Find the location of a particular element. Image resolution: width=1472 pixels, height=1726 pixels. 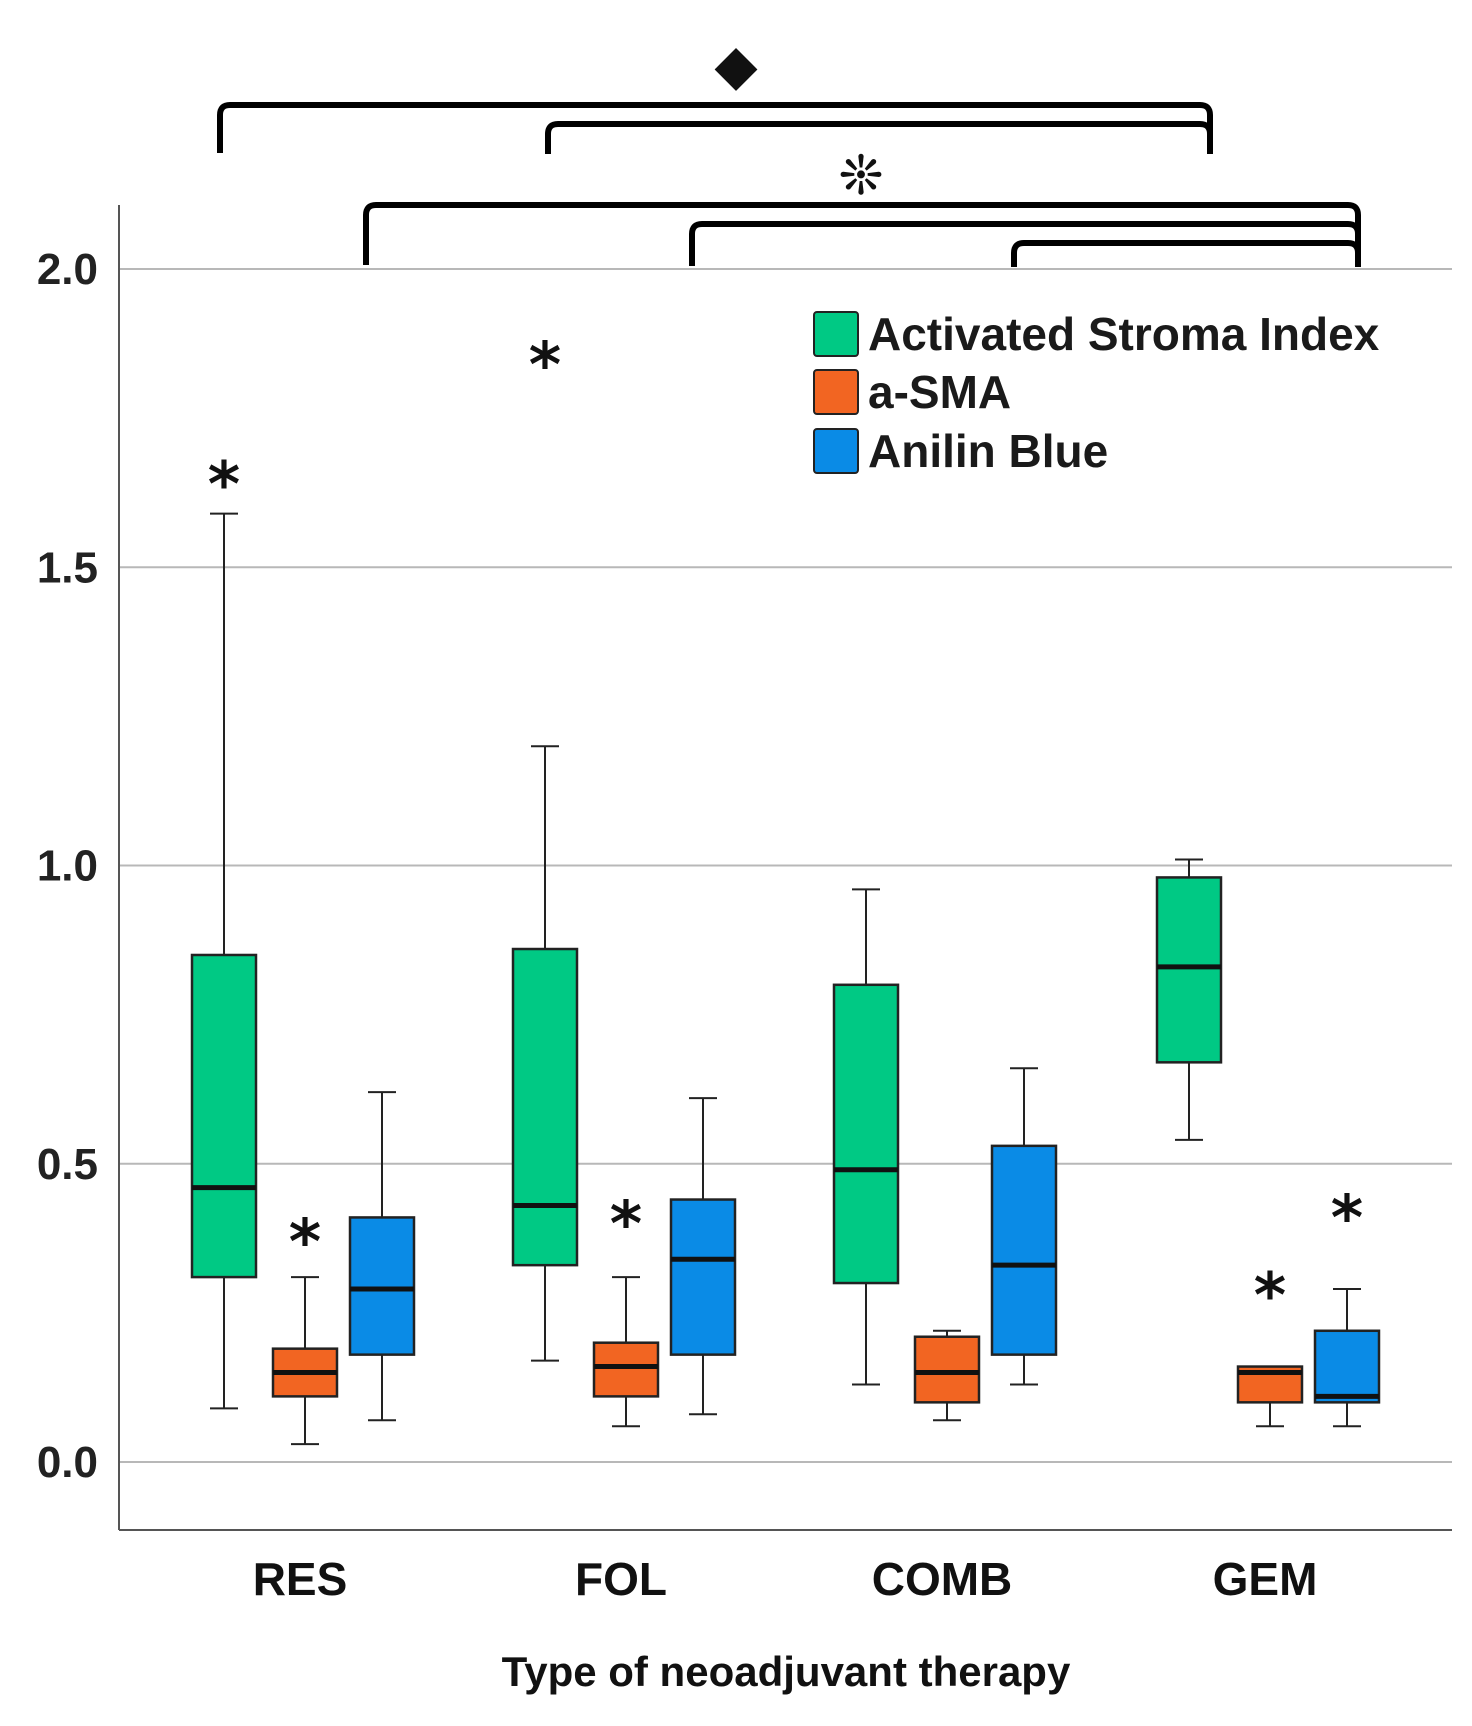

legend-item: Activated Stroma Index is located at coordinates (1096, 334).